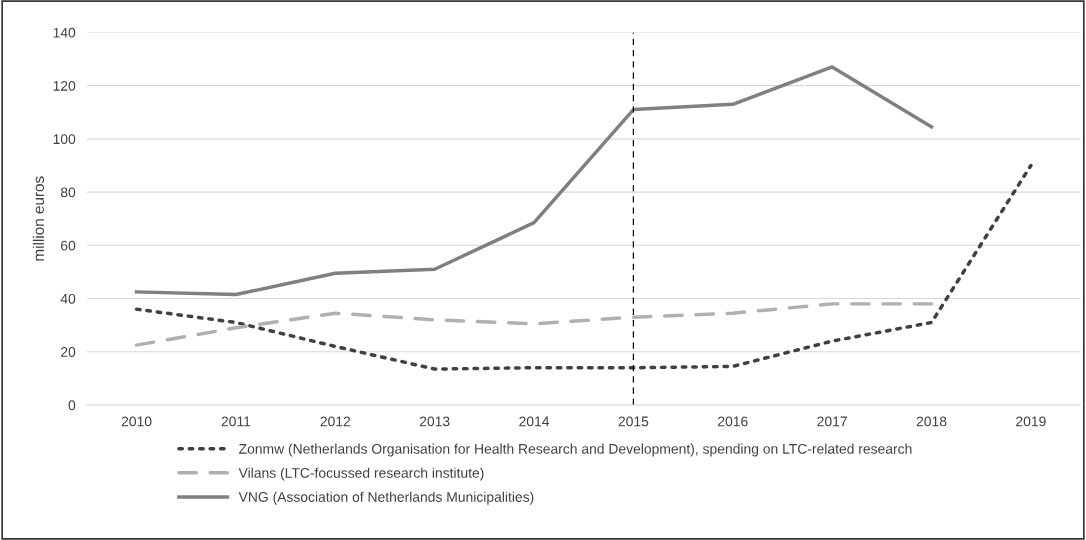  Describe the element at coordinates (361, 474) in the screenshot. I see `legend-label: Vilans (LTC-focussed research institute)` at that location.